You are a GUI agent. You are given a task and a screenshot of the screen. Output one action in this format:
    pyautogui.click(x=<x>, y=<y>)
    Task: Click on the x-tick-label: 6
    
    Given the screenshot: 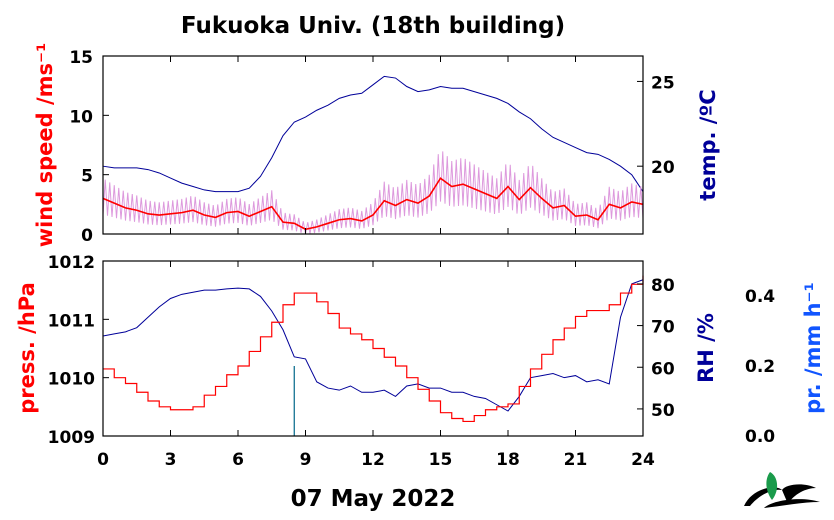 What is the action you would take?
    pyautogui.click(x=238, y=460)
    